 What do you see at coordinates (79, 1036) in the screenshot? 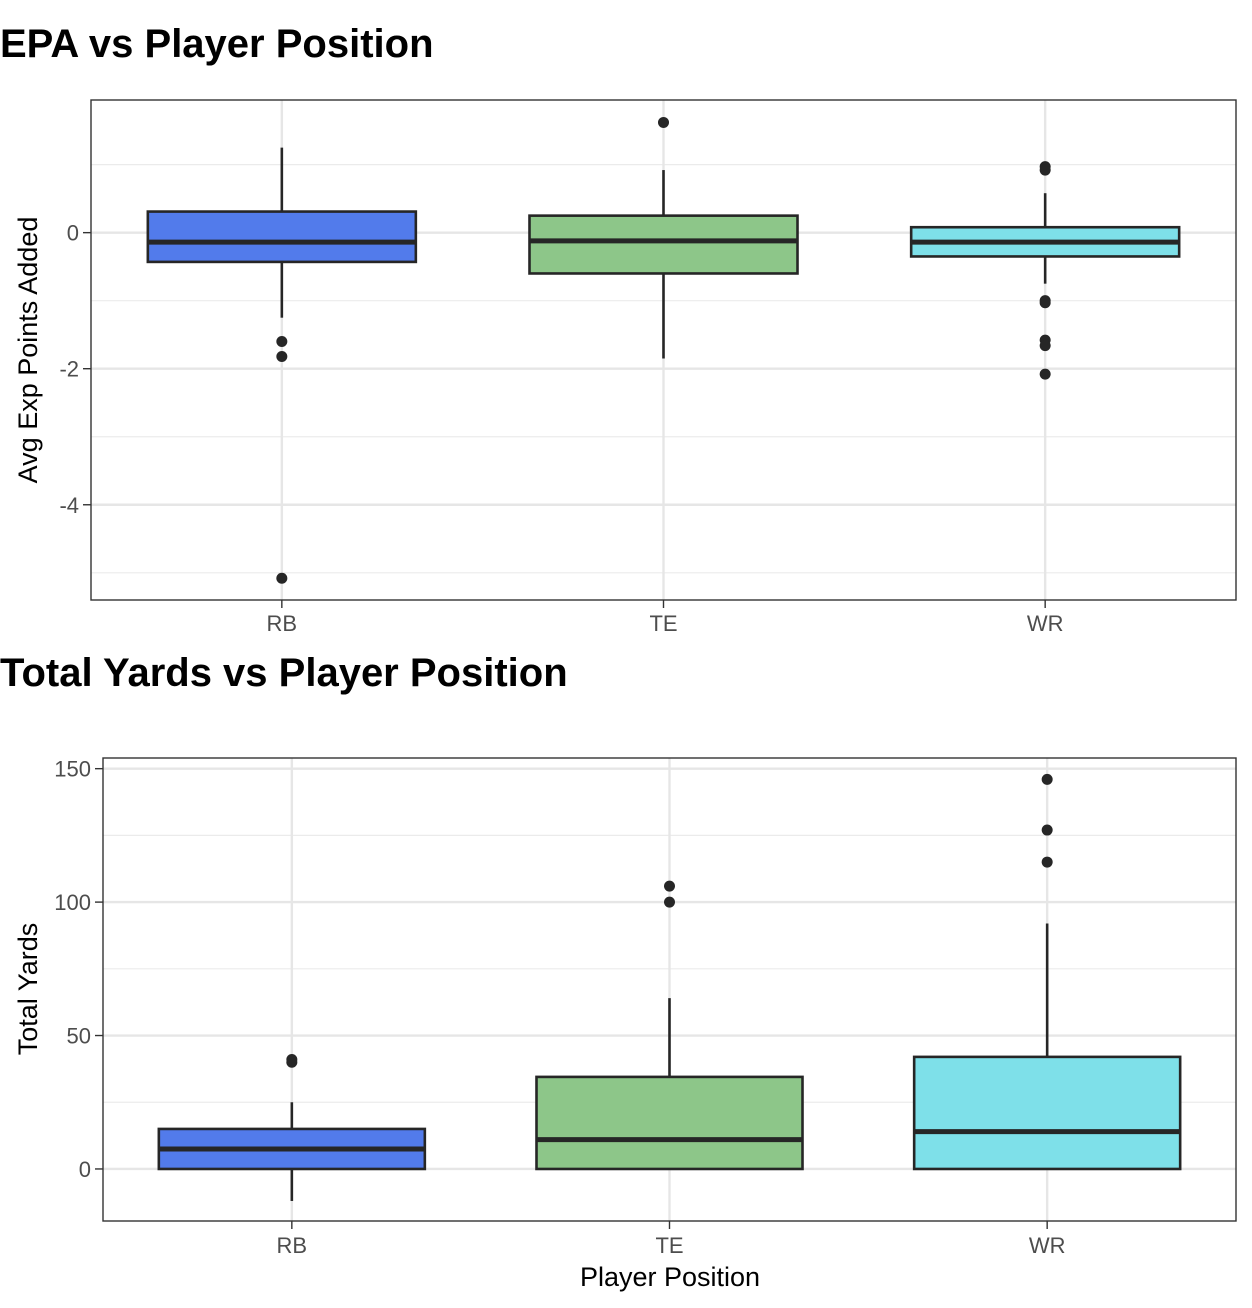
I see `y-tick-label: 50` at bounding box center [79, 1036].